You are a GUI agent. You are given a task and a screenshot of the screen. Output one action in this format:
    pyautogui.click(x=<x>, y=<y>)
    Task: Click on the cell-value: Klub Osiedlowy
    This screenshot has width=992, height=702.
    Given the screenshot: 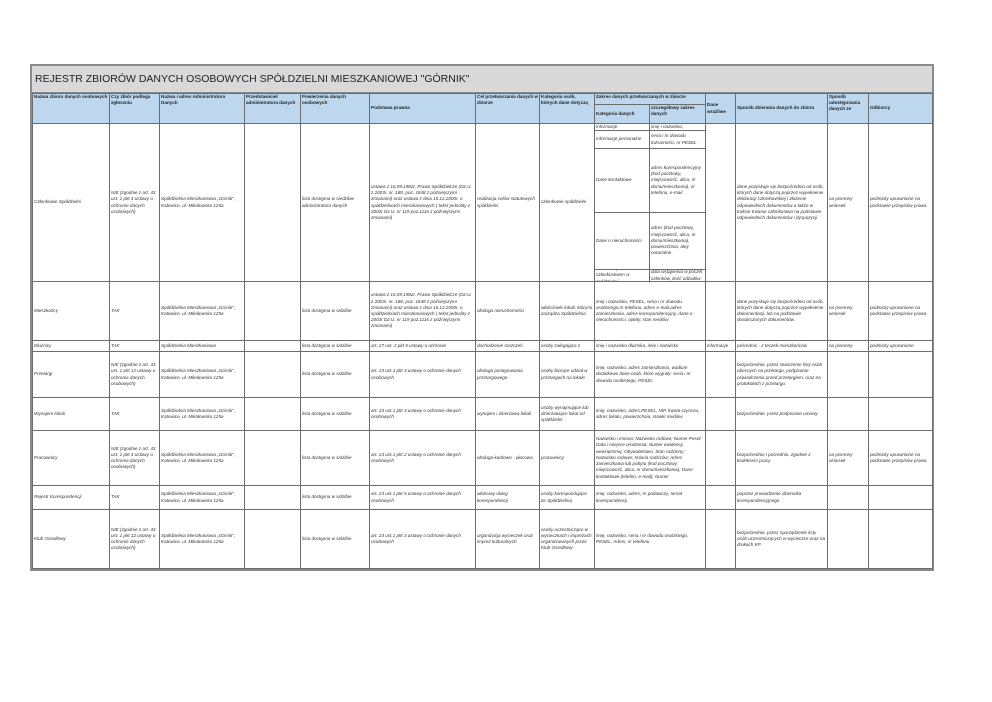 What is the action you would take?
    pyautogui.click(x=50, y=538)
    